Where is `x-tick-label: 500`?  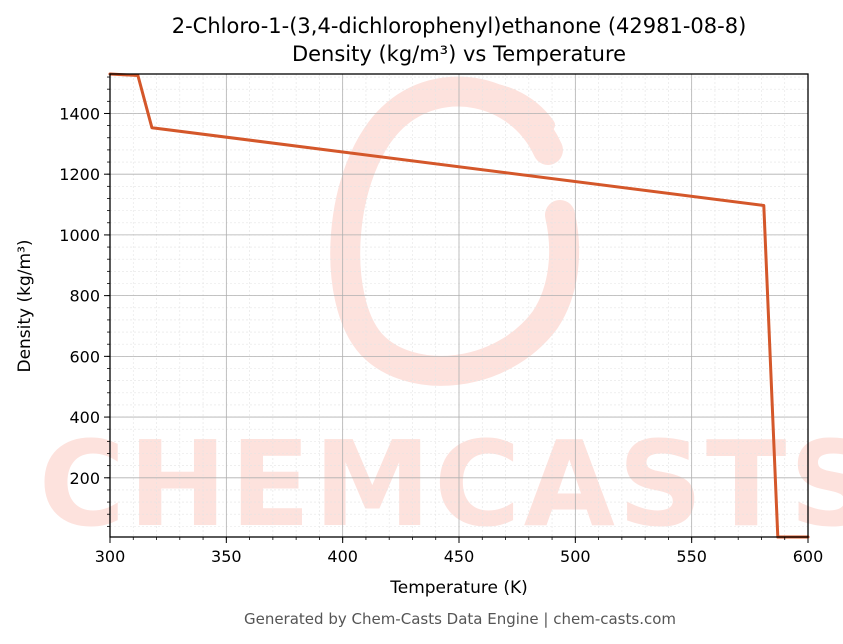
x-tick-label: 500 is located at coordinates (575, 556).